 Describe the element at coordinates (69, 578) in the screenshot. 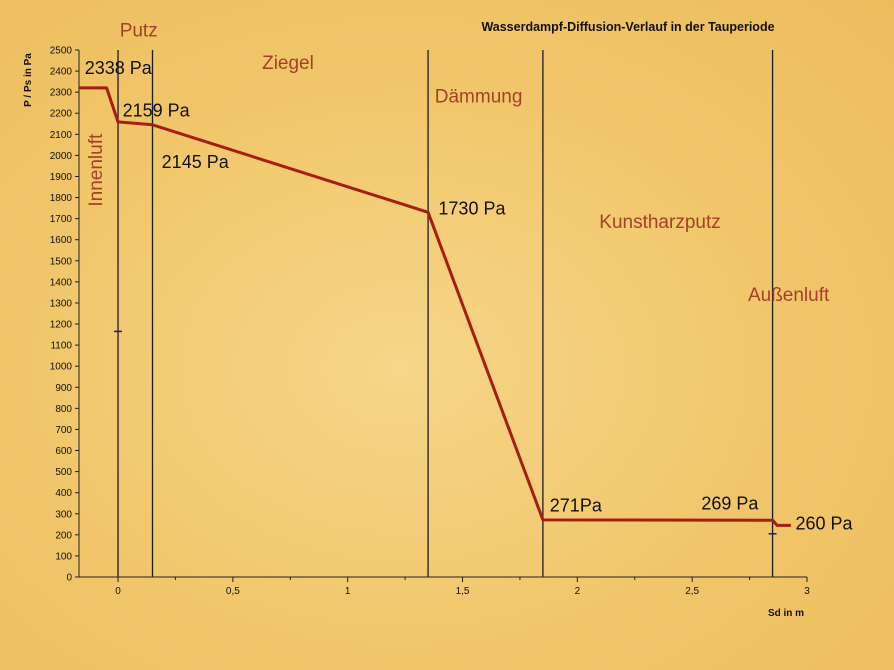

I see `y-tick-label: 0` at that location.